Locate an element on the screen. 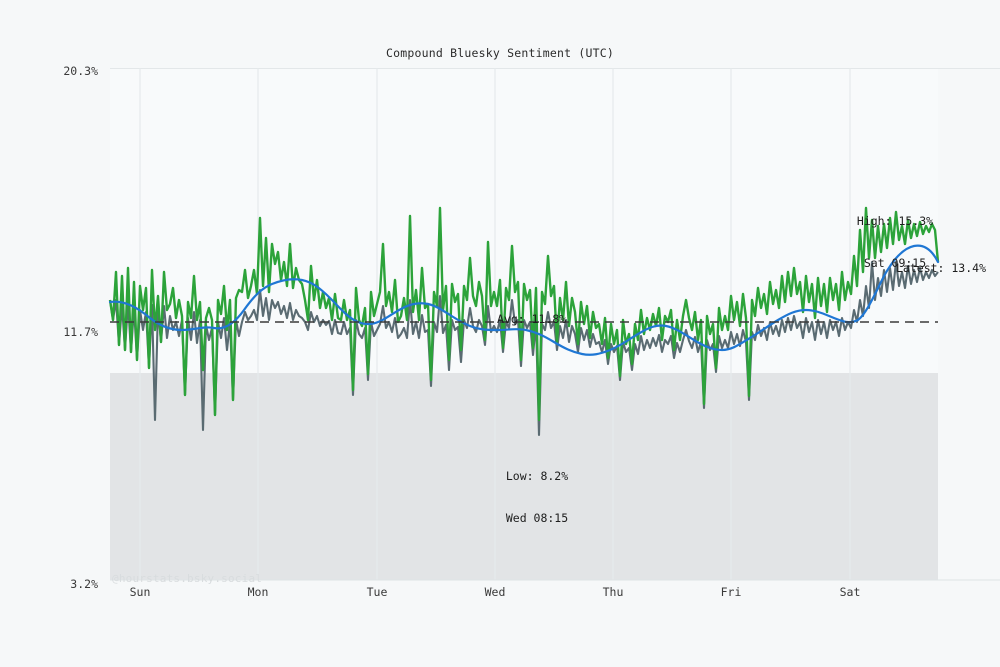 This screenshot has width=1000, height=667. latest-annotation: Latest: 13.4% is located at coordinates (941, 268).